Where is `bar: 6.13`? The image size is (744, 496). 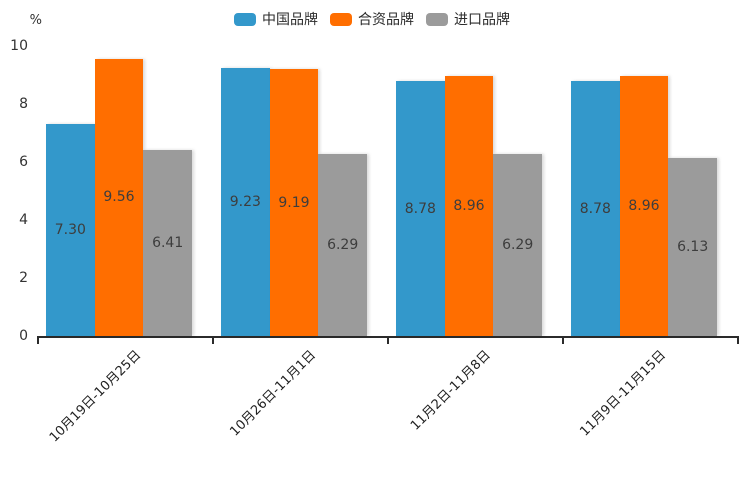
bar: 6.13 is located at coordinates (692, 247).